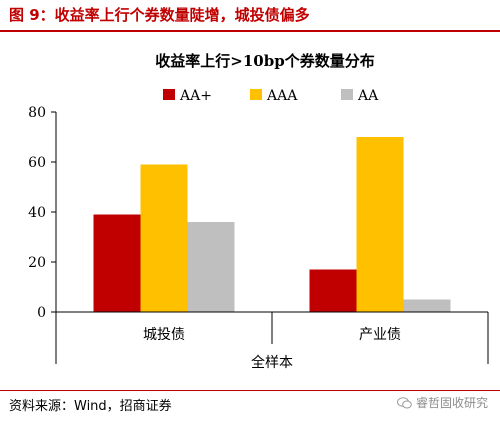 This screenshot has height=422, width=500. I want to click on legend-label: AA, so click(368, 96).